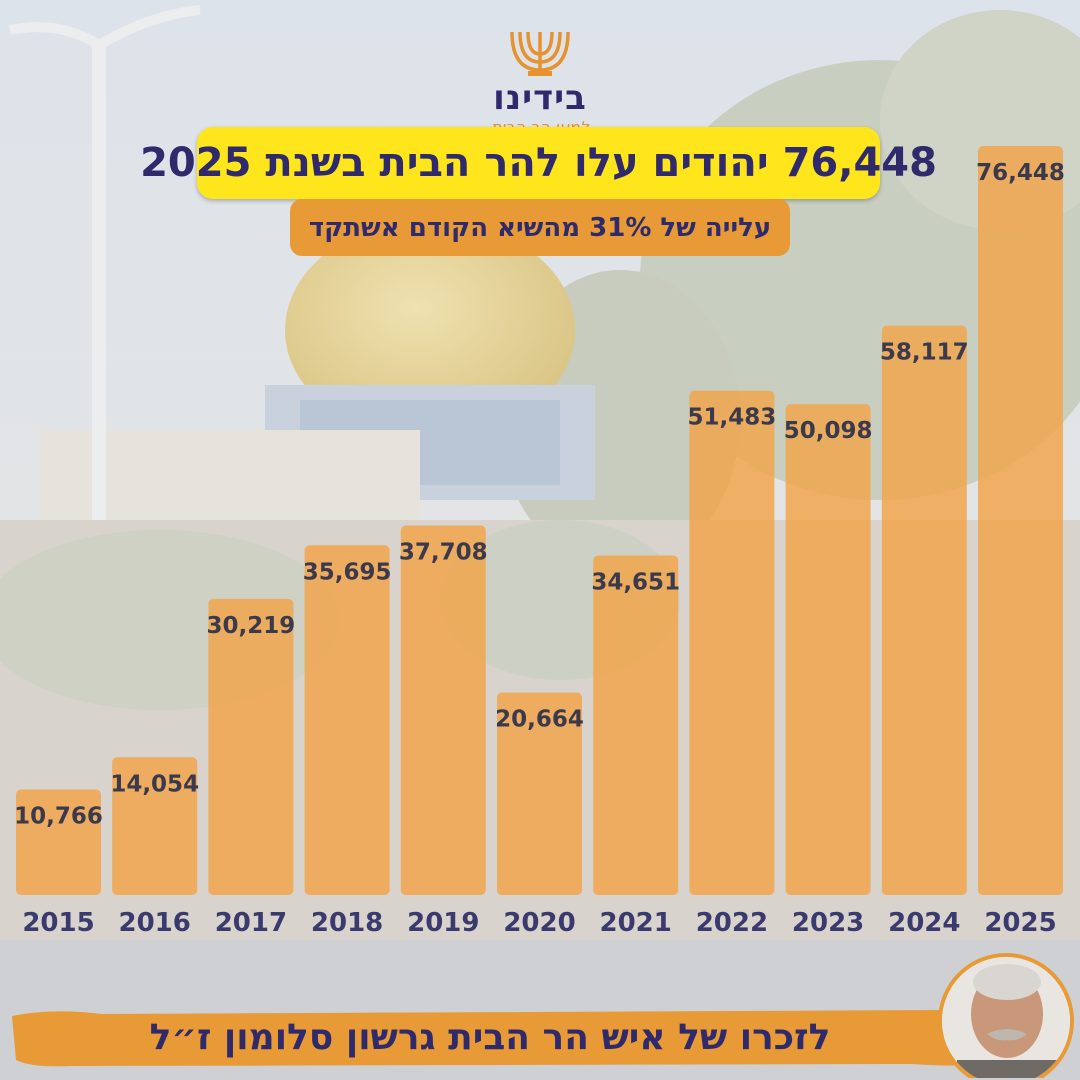 This screenshot has height=1080, width=1080. What do you see at coordinates (1020, 923) in the screenshot?
I see `year-label-2025: 2025` at bounding box center [1020, 923].